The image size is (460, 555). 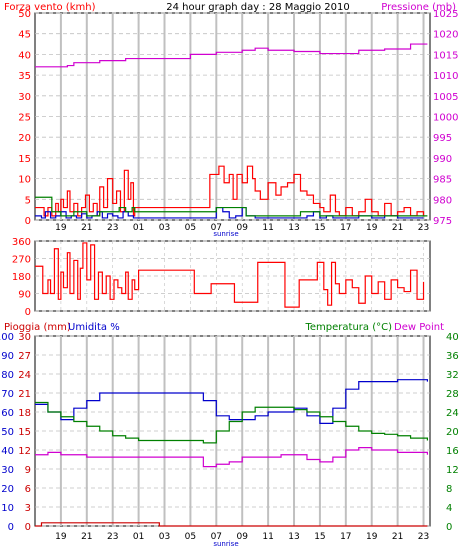 I want to click on humidity-axis-label: Umidita %, so click(x=94, y=327).